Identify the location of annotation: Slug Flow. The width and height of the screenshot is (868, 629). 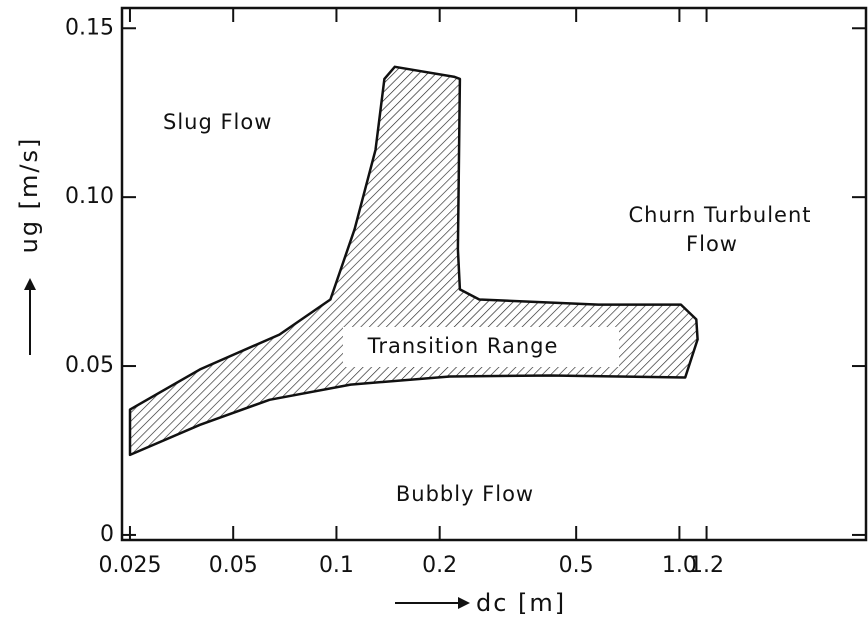
(217, 122).